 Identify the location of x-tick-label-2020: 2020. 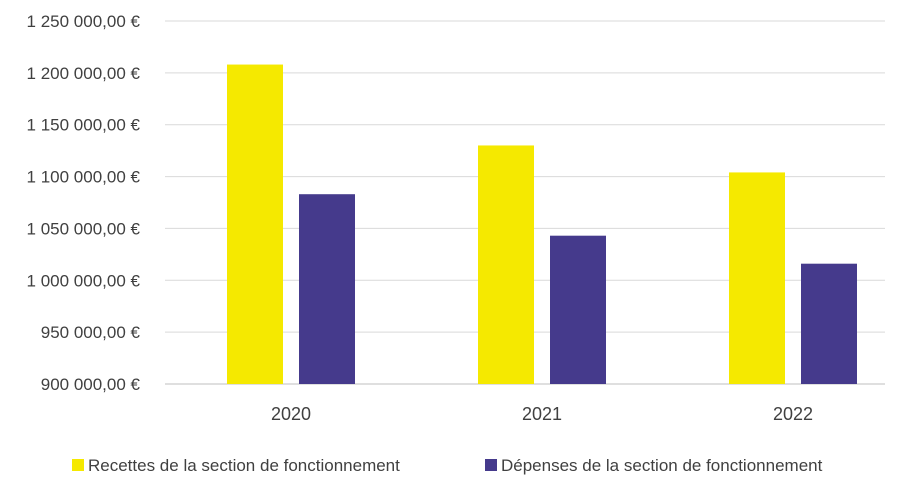
(291, 414).